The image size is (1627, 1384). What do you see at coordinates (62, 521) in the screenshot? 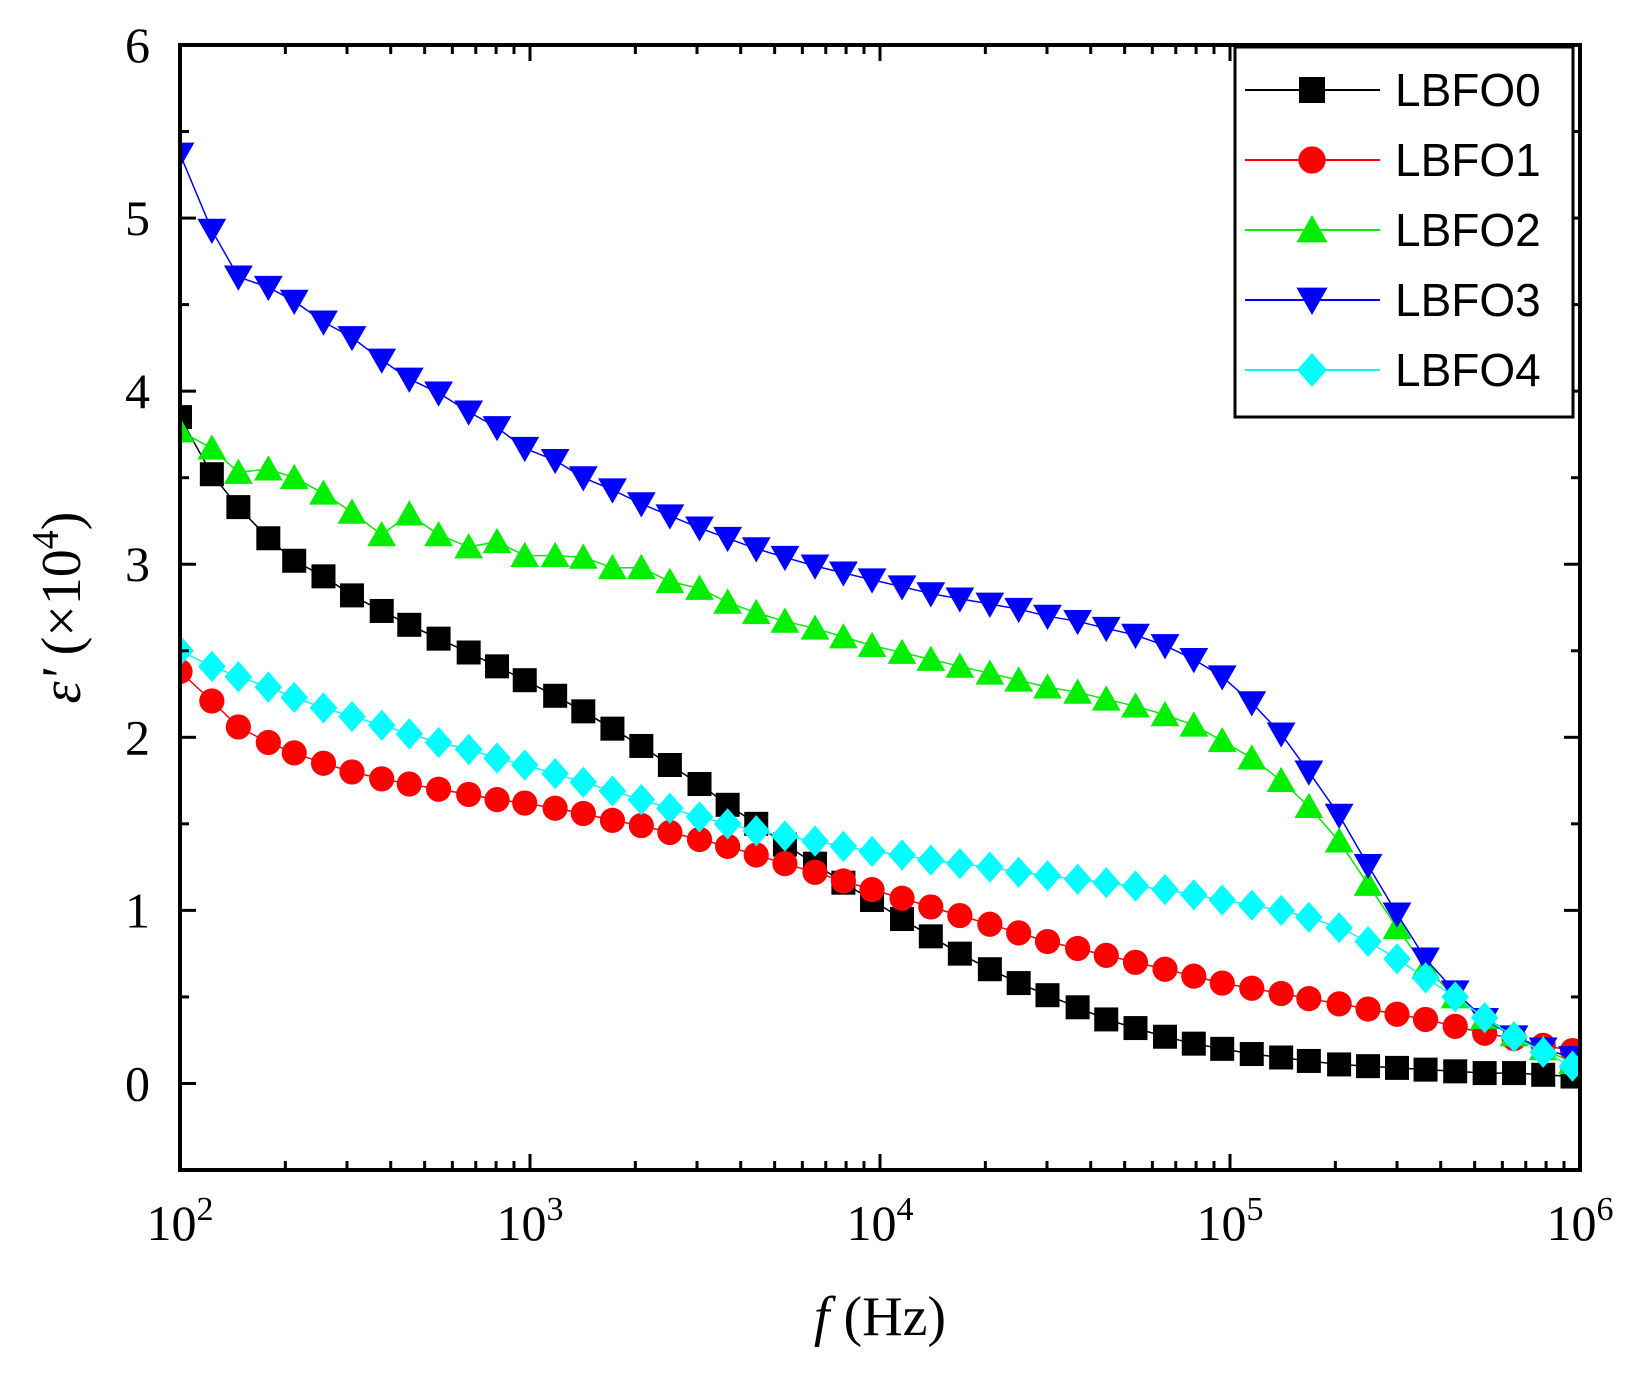
I see `y-axis-title-close: )` at bounding box center [62, 521].